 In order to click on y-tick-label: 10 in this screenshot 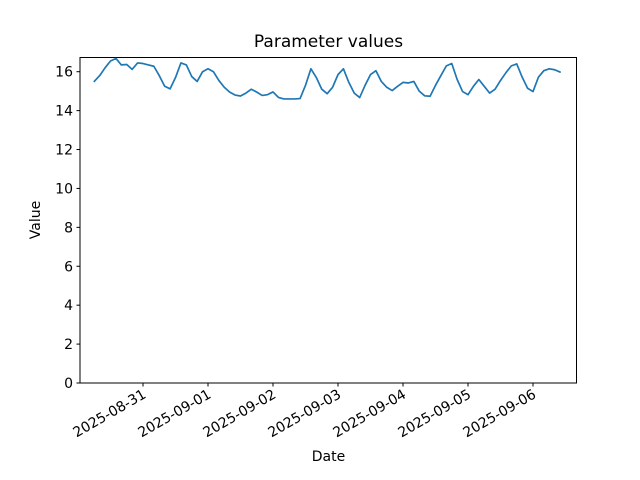, I will do `click(64, 189)`.